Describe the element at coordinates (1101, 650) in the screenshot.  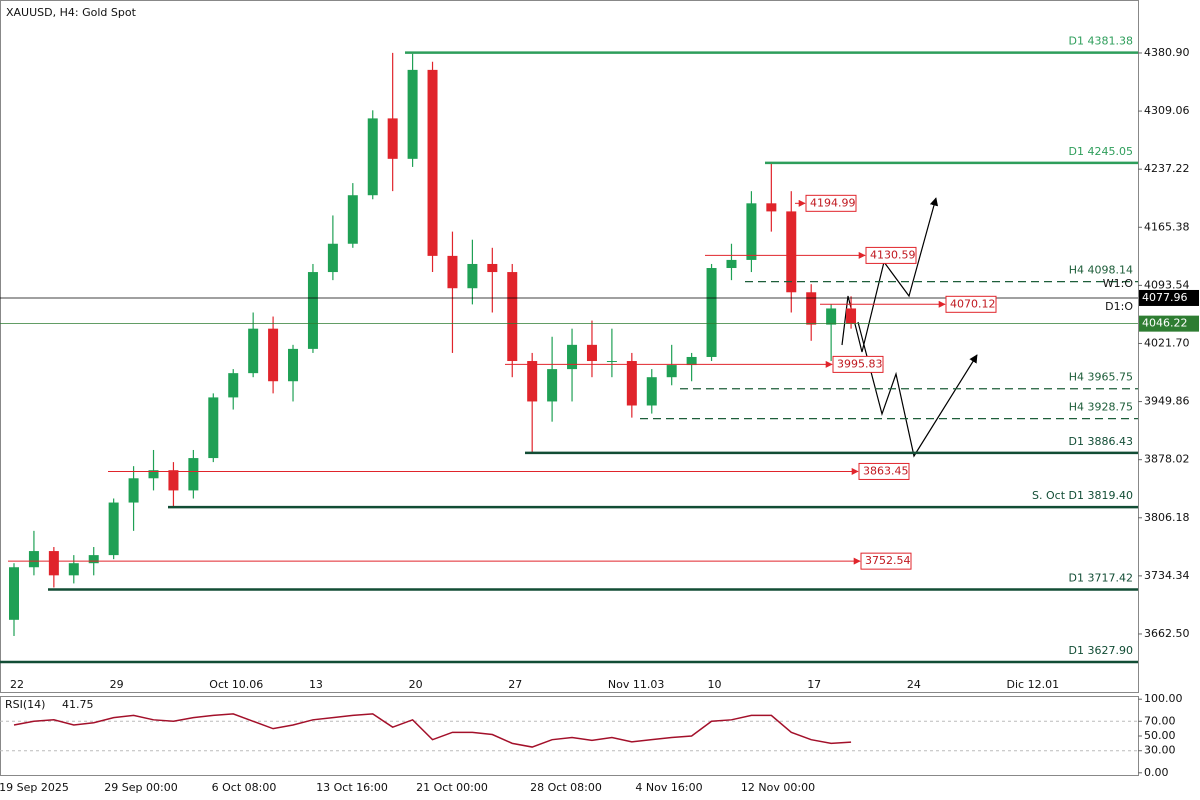
I see `level-label: D1 3627.90` at that location.